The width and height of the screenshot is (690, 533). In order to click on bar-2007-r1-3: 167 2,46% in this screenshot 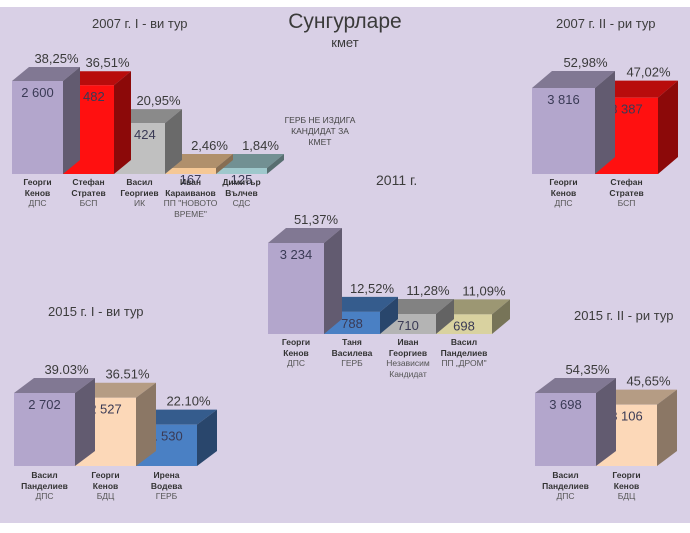, I will do `click(199, 162)`.